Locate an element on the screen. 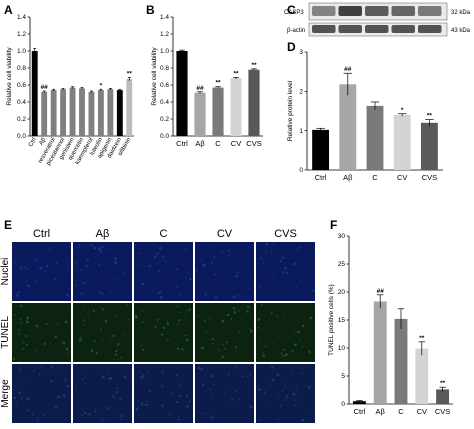 This screenshot has height=429, width=474. micrograph-nuclei-c is located at coordinates (163, 271).